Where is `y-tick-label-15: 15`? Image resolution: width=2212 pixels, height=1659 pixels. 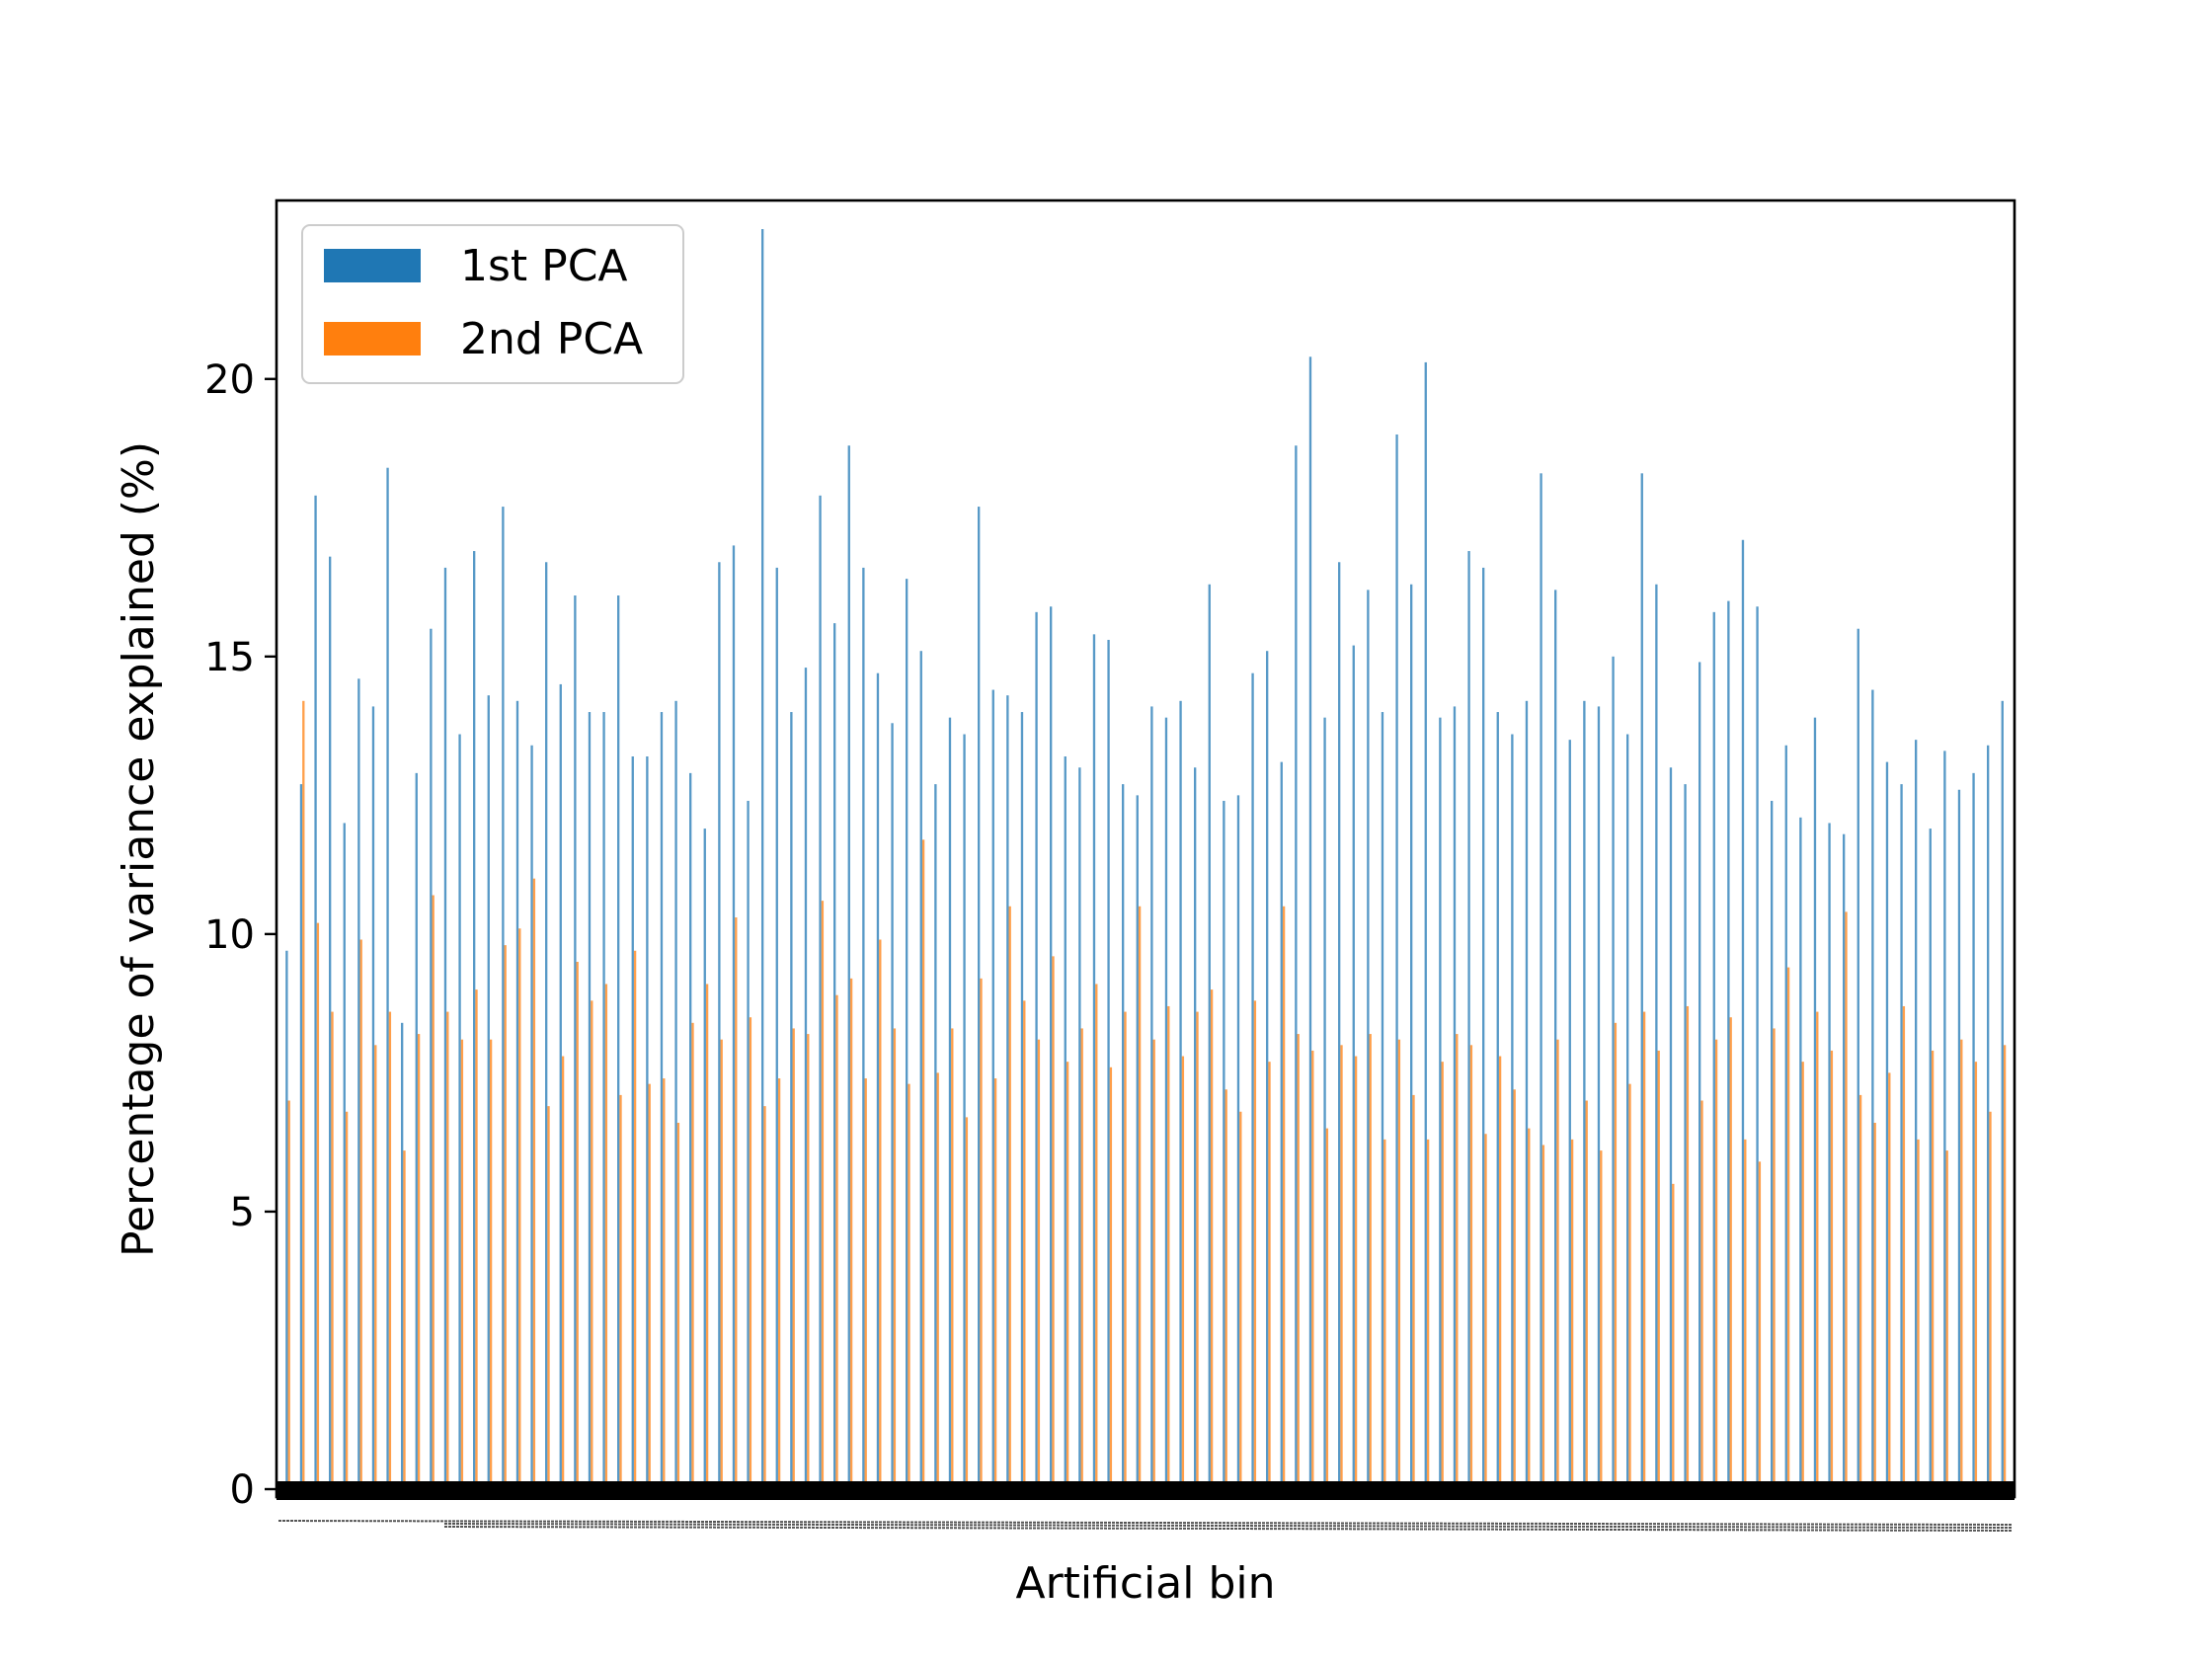 y-tick-label-15: 15 is located at coordinates (229, 658).